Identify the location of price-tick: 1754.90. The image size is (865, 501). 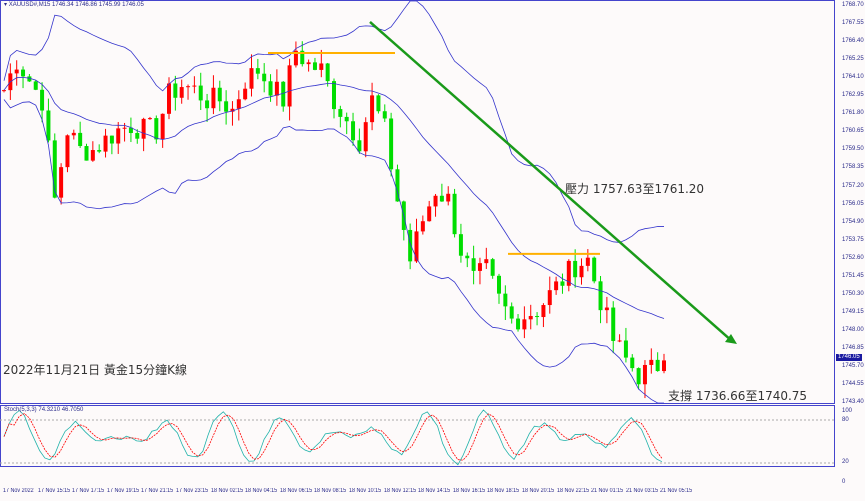
(853, 222).